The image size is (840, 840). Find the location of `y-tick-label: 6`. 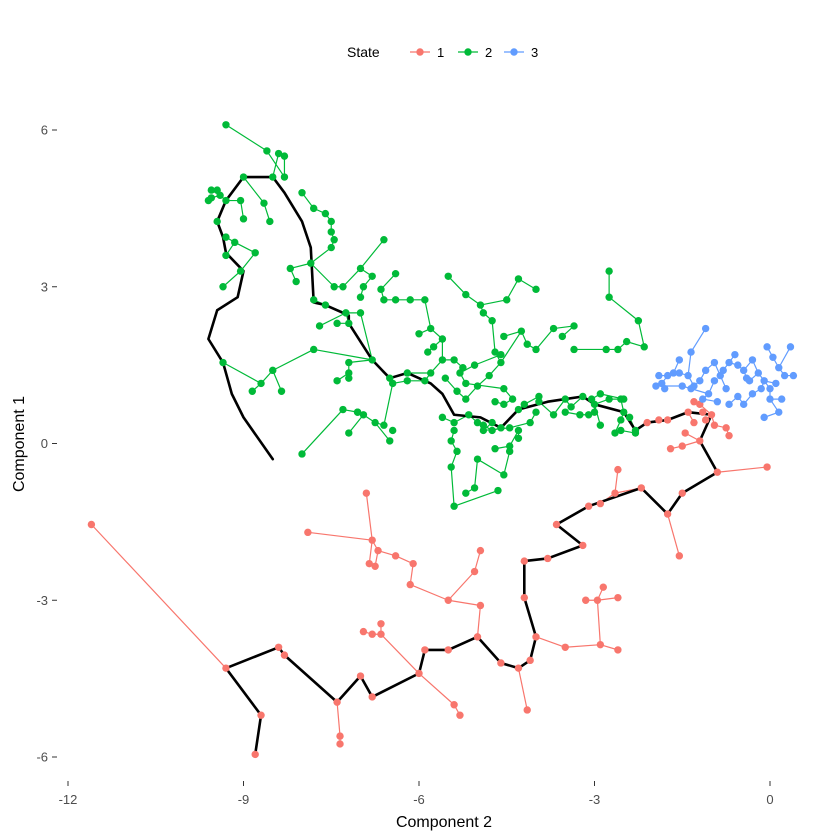

y-tick-label: 6 is located at coordinates (44, 130).